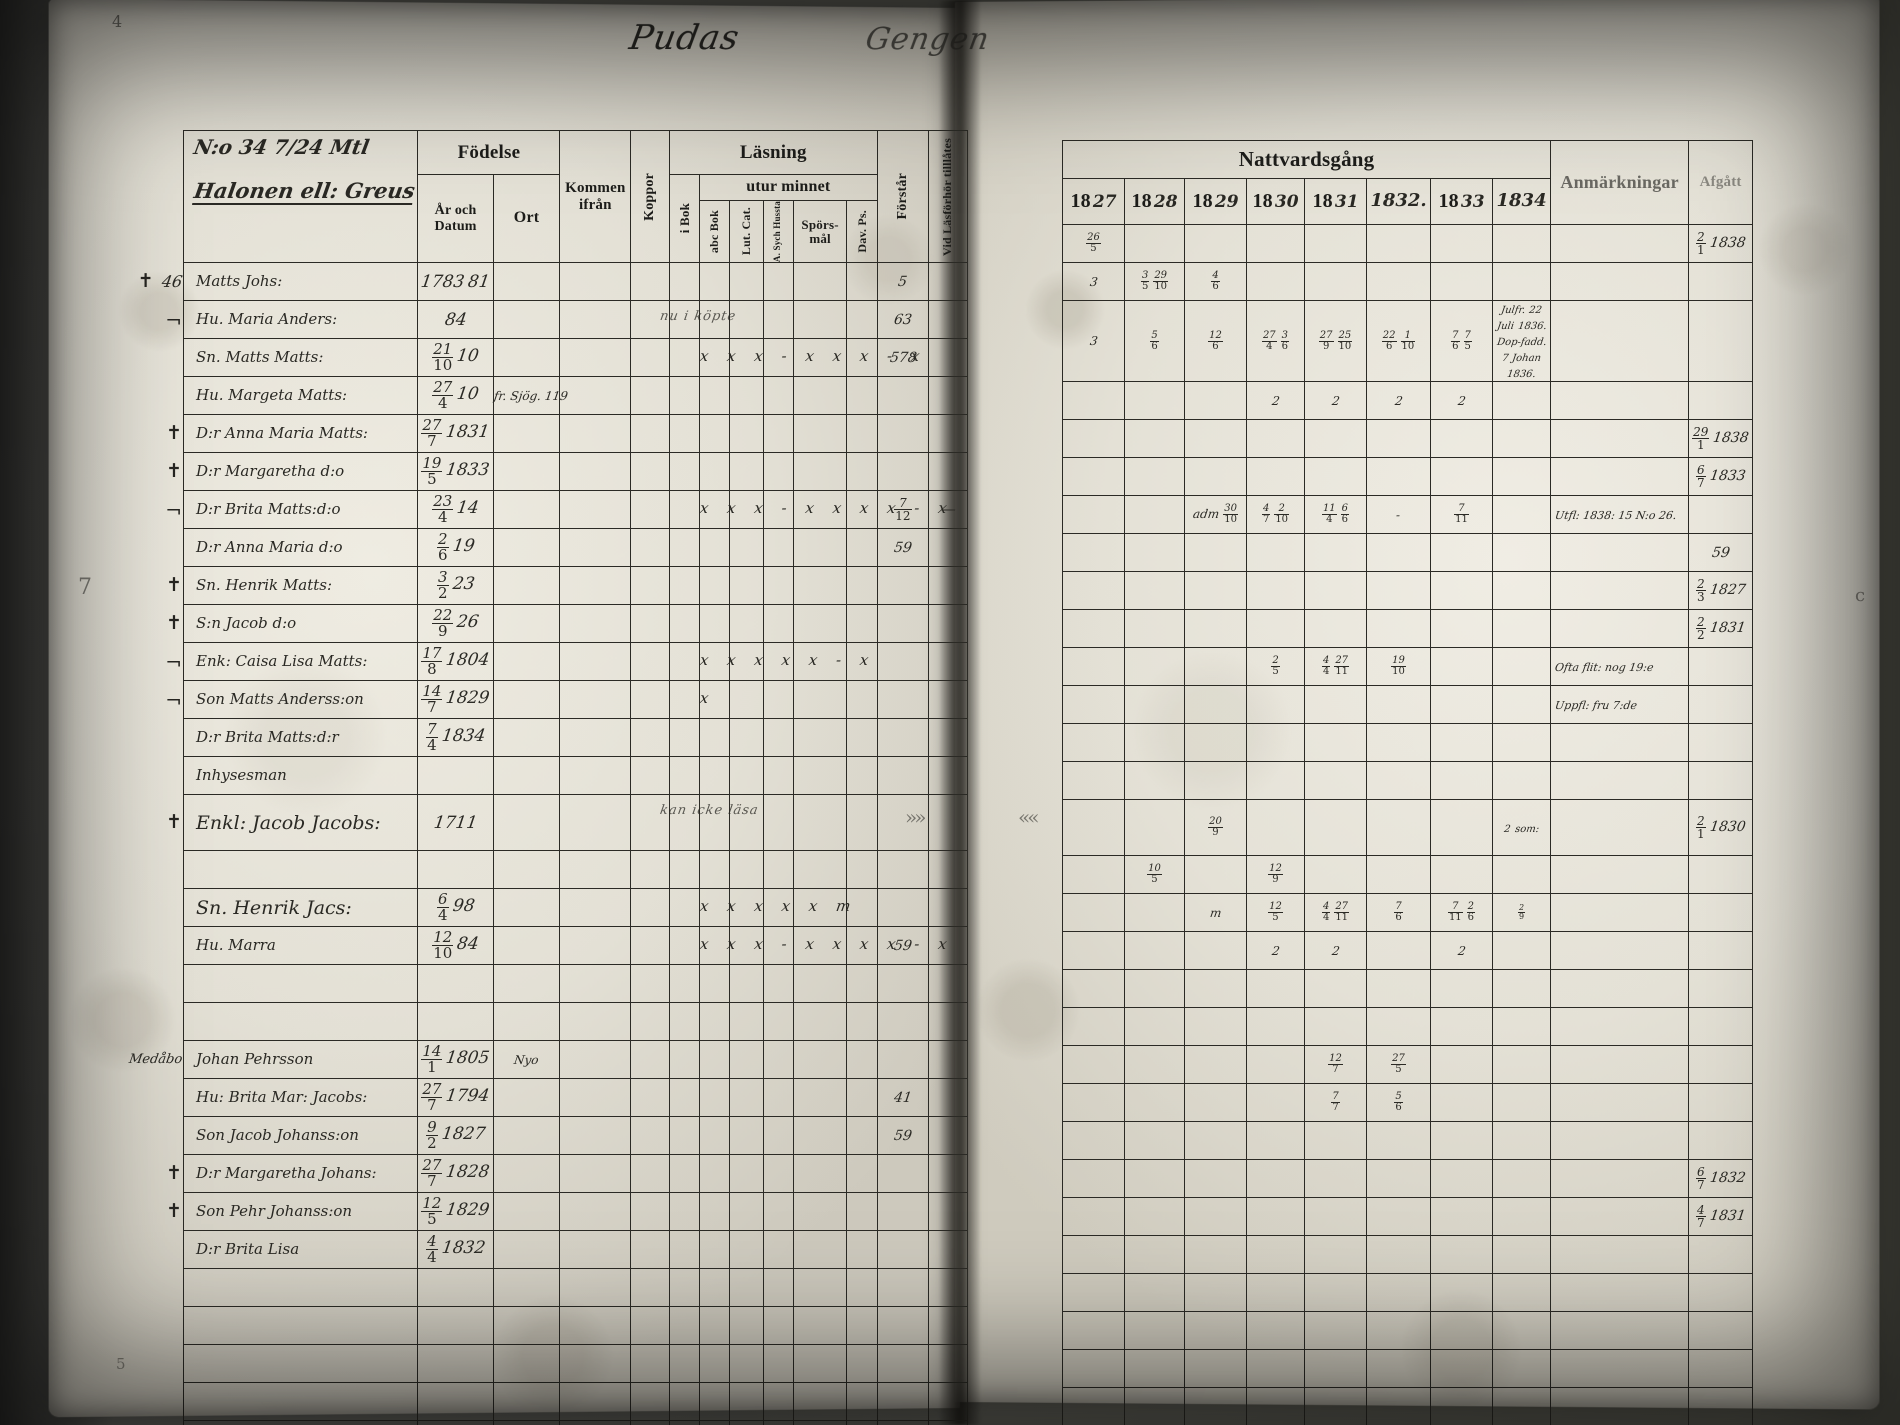 This screenshot has height=1425, width=1900. Describe the element at coordinates (1215, 341) in the screenshot. I see `cell-communion-2: 12 6` at that location.